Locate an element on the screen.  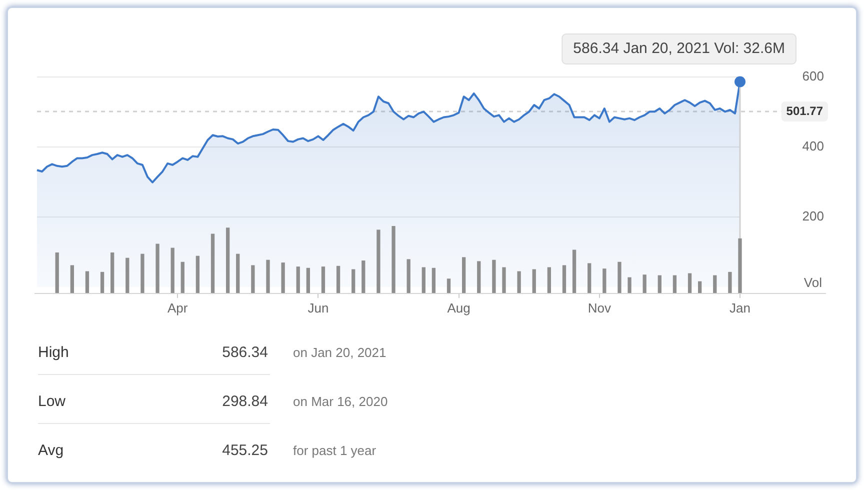
x-tick-label: Jan is located at coordinates (740, 308).